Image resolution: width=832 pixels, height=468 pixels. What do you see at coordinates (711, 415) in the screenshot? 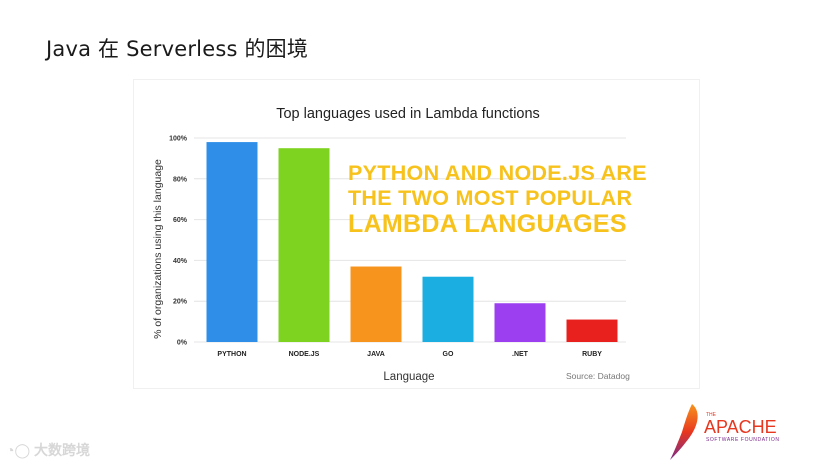
I see `apache-the: THE` at bounding box center [711, 415].